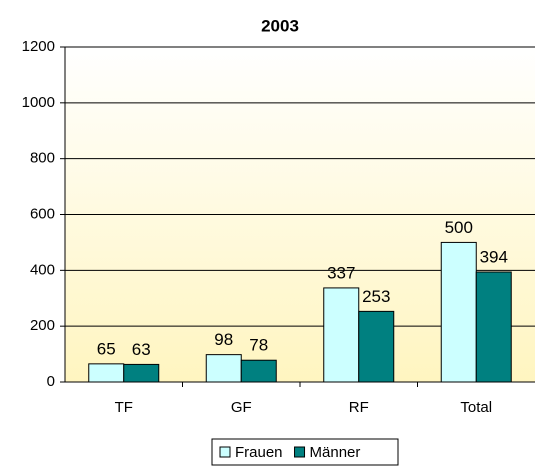  What do you see at coordinates (280, 25) in the screenshot?
I see `chart-title: 2003` at bounding box center [280, 25].